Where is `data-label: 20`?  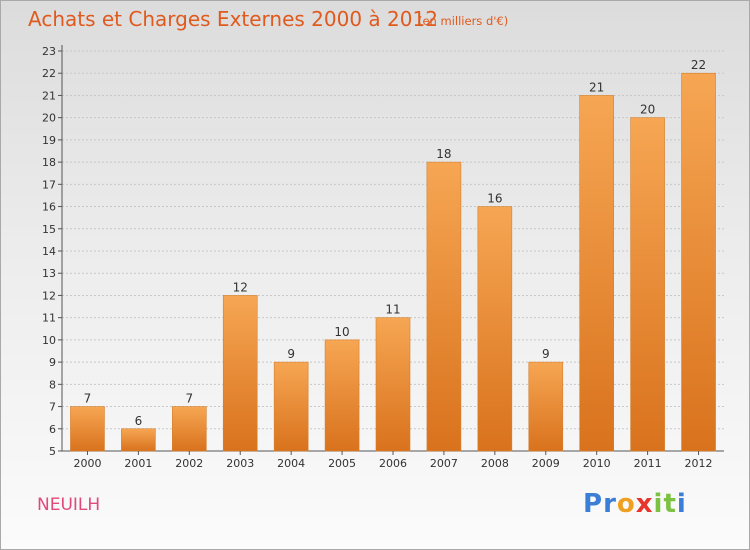 data-label: 20 is located at coordinates (647, 110).